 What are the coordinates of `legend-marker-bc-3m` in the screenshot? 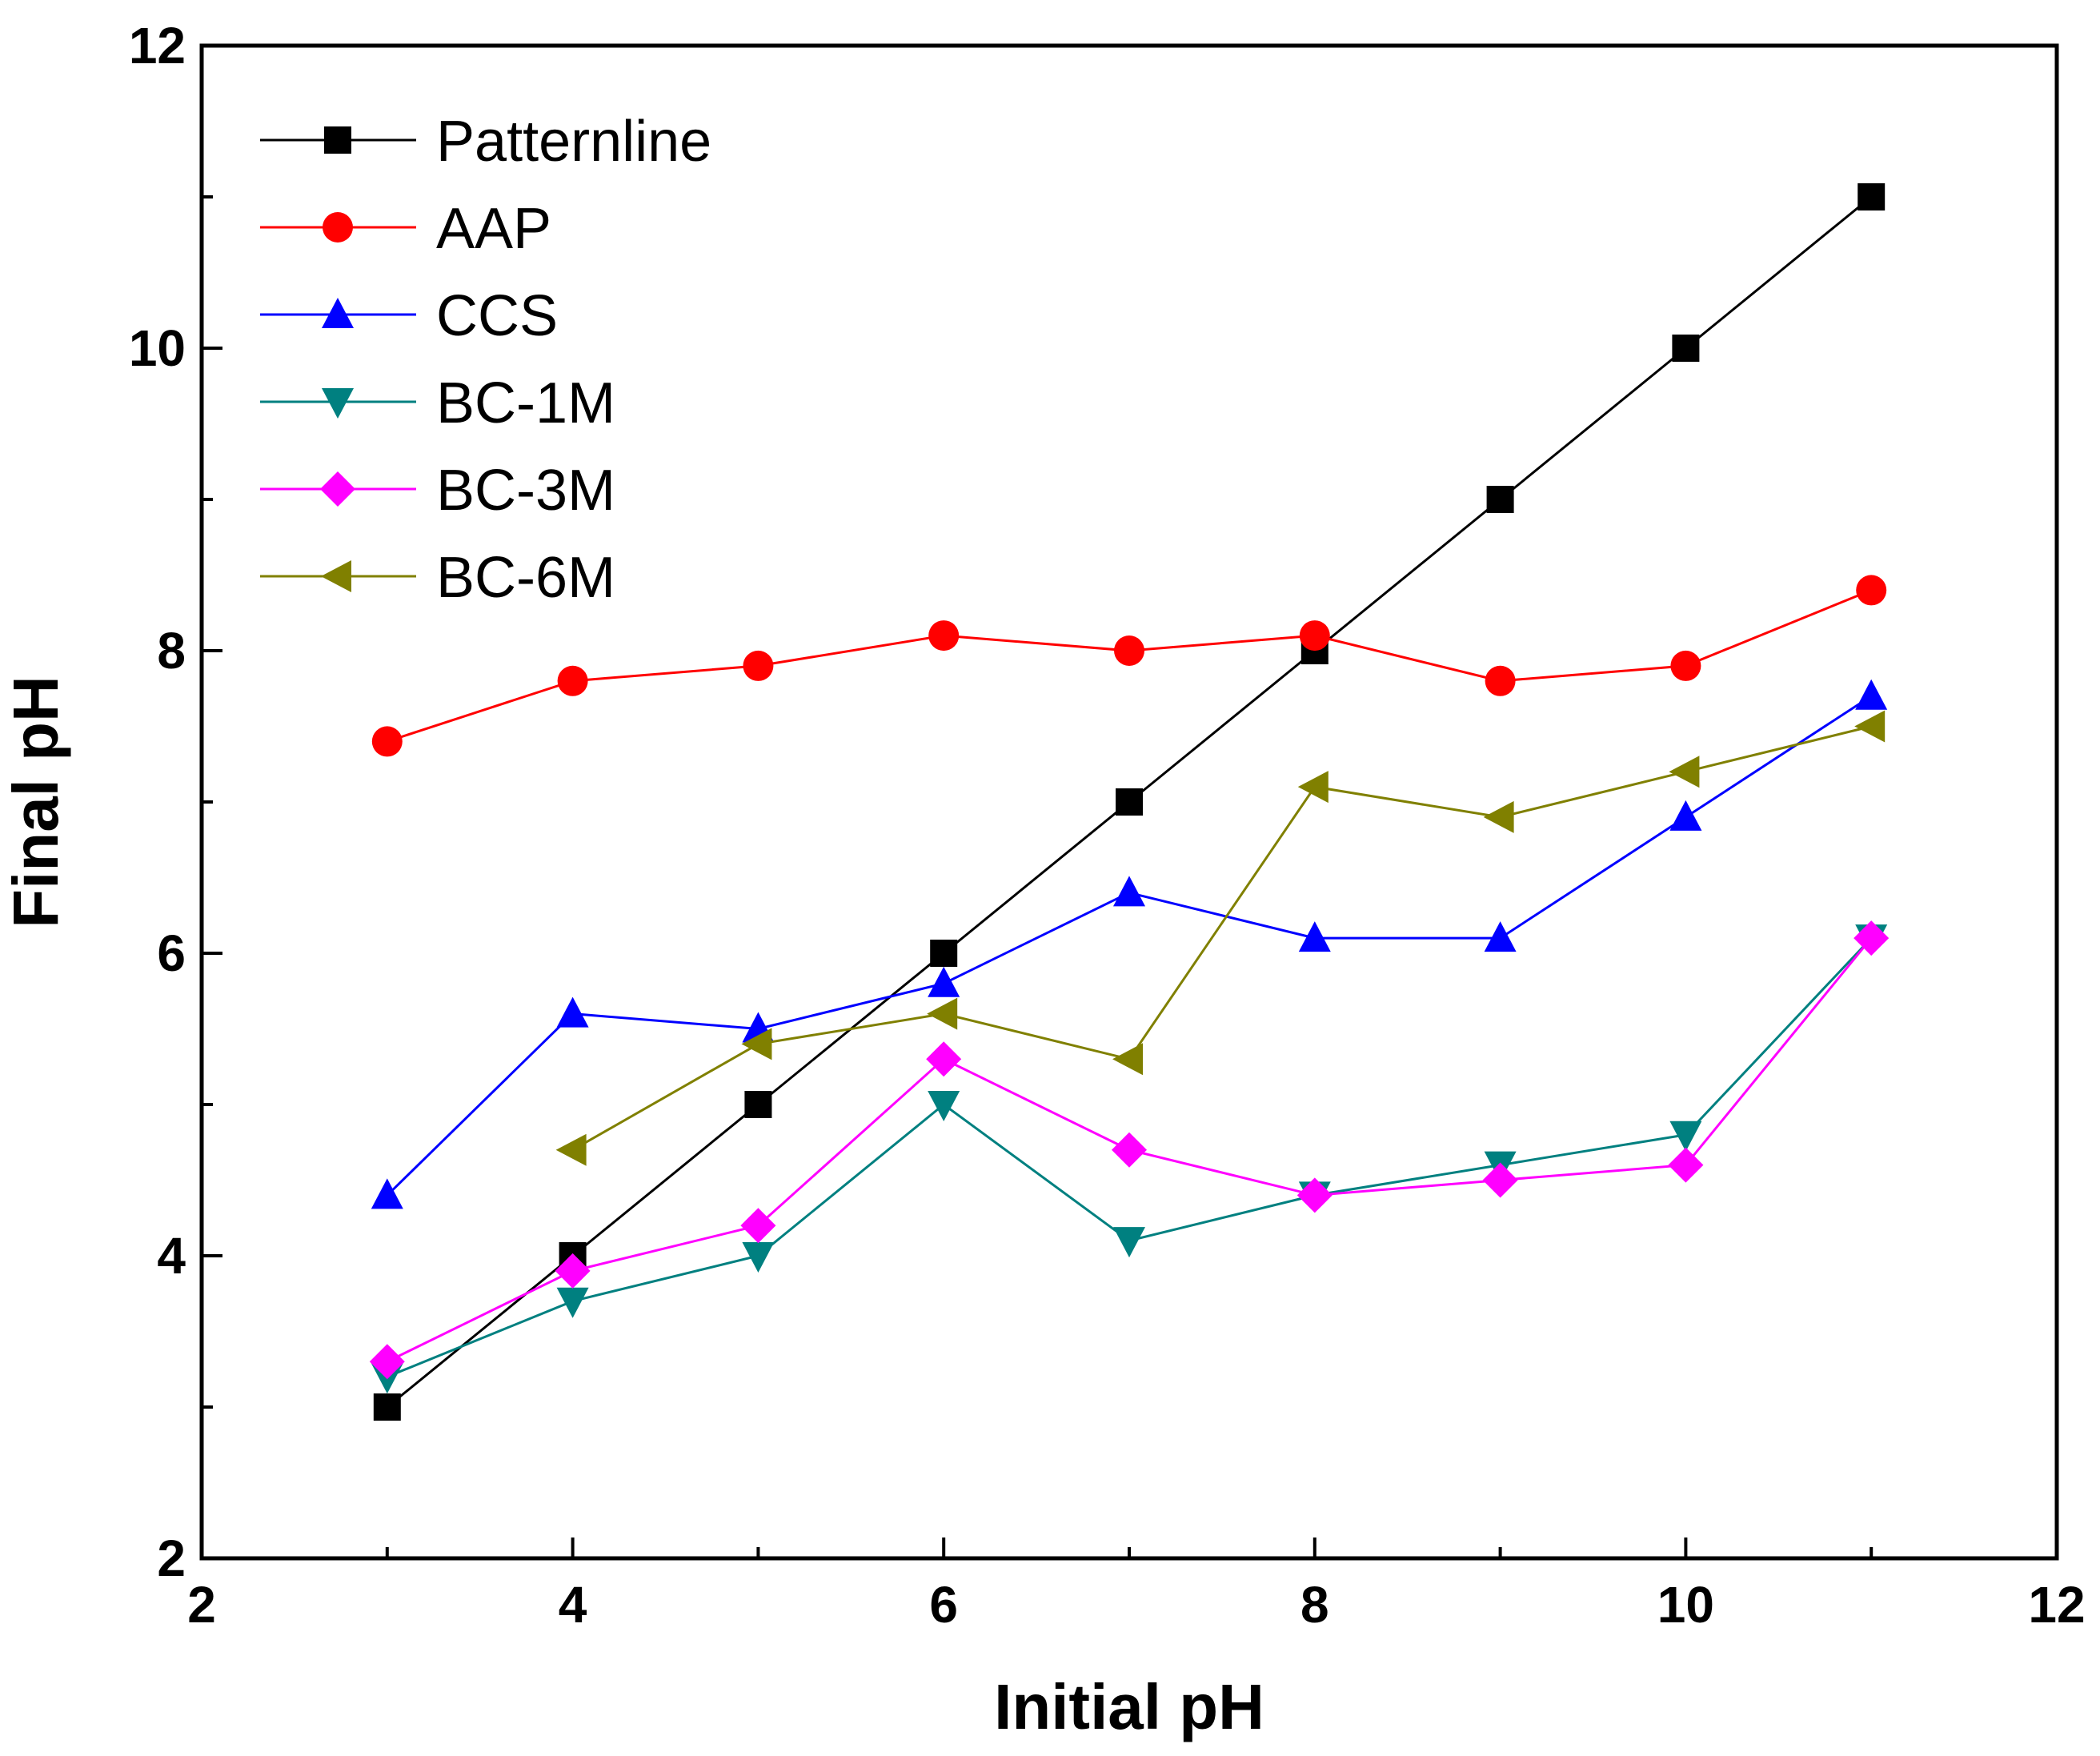 It's located at (337, 489).